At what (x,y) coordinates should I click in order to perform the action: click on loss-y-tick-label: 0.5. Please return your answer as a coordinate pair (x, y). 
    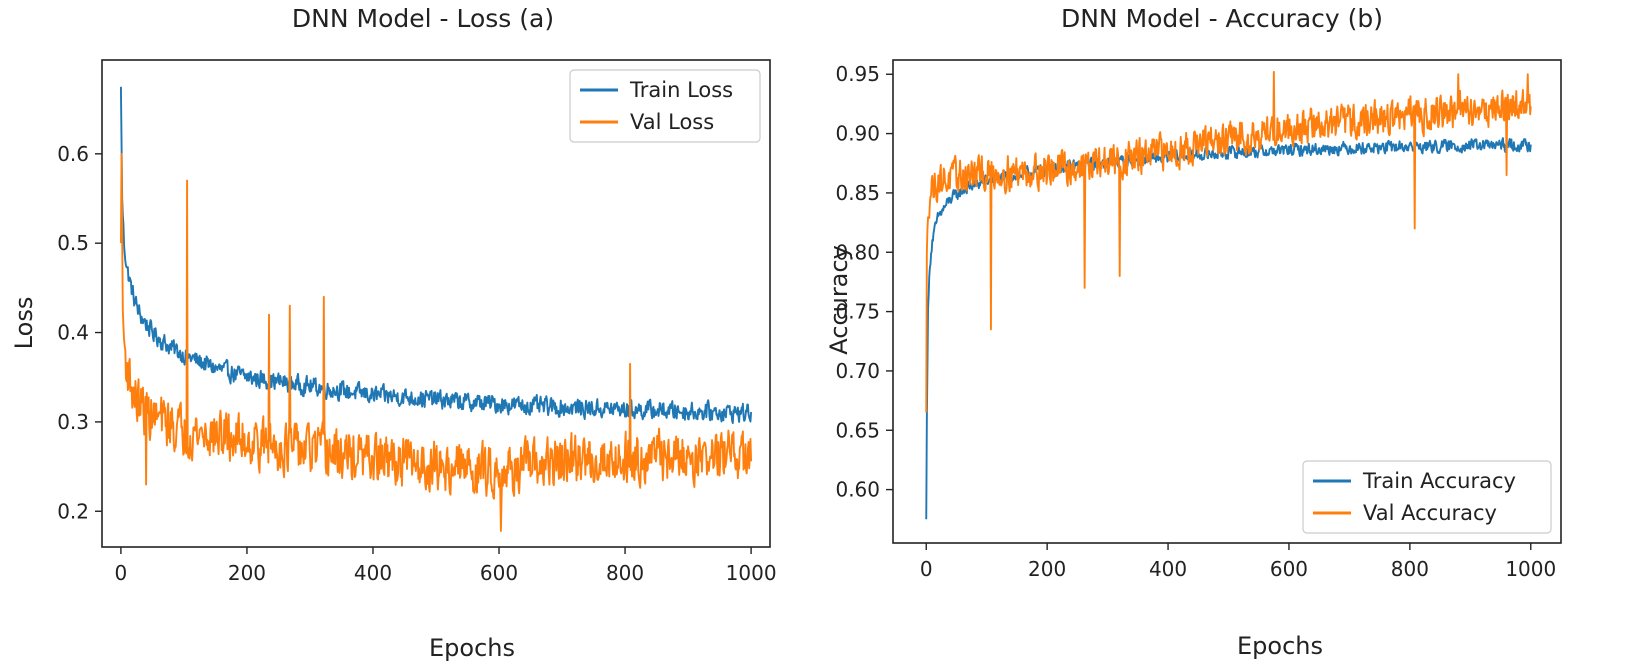
    Looking at the image, I should click on (73, 243).